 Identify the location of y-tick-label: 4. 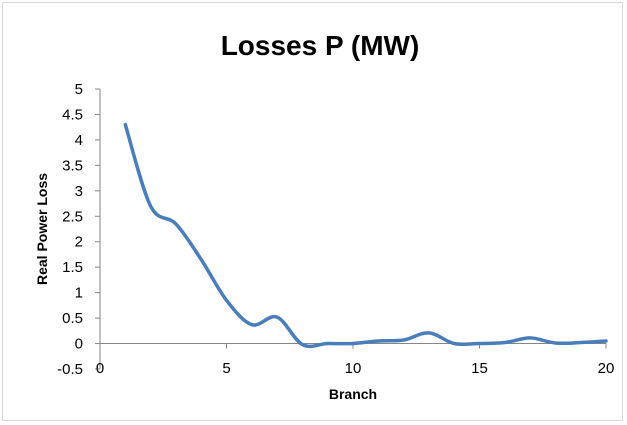
(79, 140).